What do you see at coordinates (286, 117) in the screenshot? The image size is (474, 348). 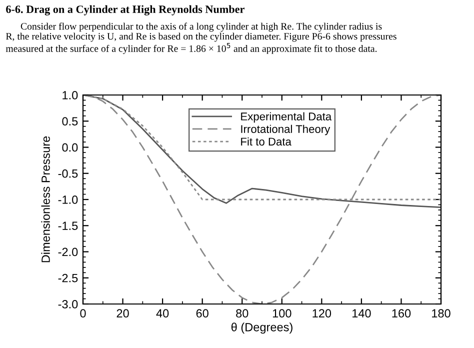 I see `legend-label: Experimental Data` at bounding box center [286, 117].